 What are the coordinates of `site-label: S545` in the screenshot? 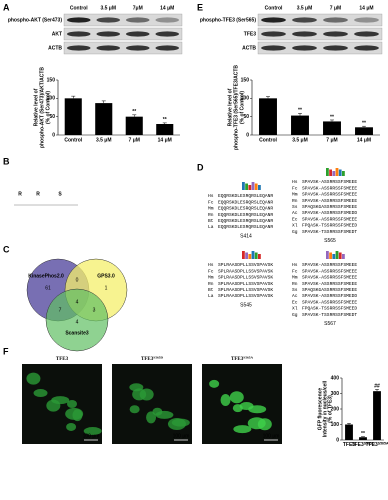 It's located at (246, 306).